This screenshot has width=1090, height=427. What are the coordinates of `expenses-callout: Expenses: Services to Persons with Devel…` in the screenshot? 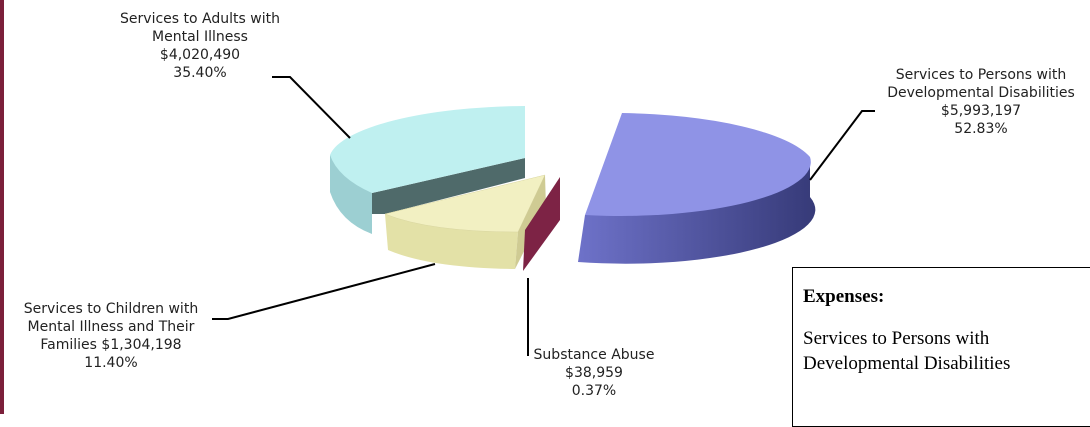 It's located at (941, 347).